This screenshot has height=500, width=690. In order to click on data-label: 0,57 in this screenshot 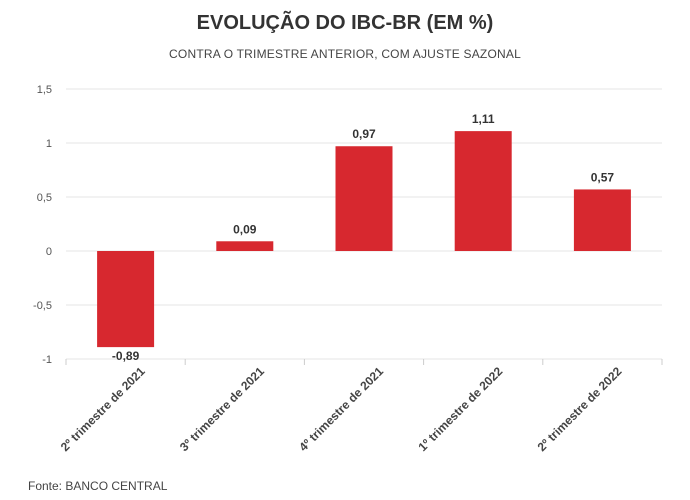, I will do `click(603, 177)`.